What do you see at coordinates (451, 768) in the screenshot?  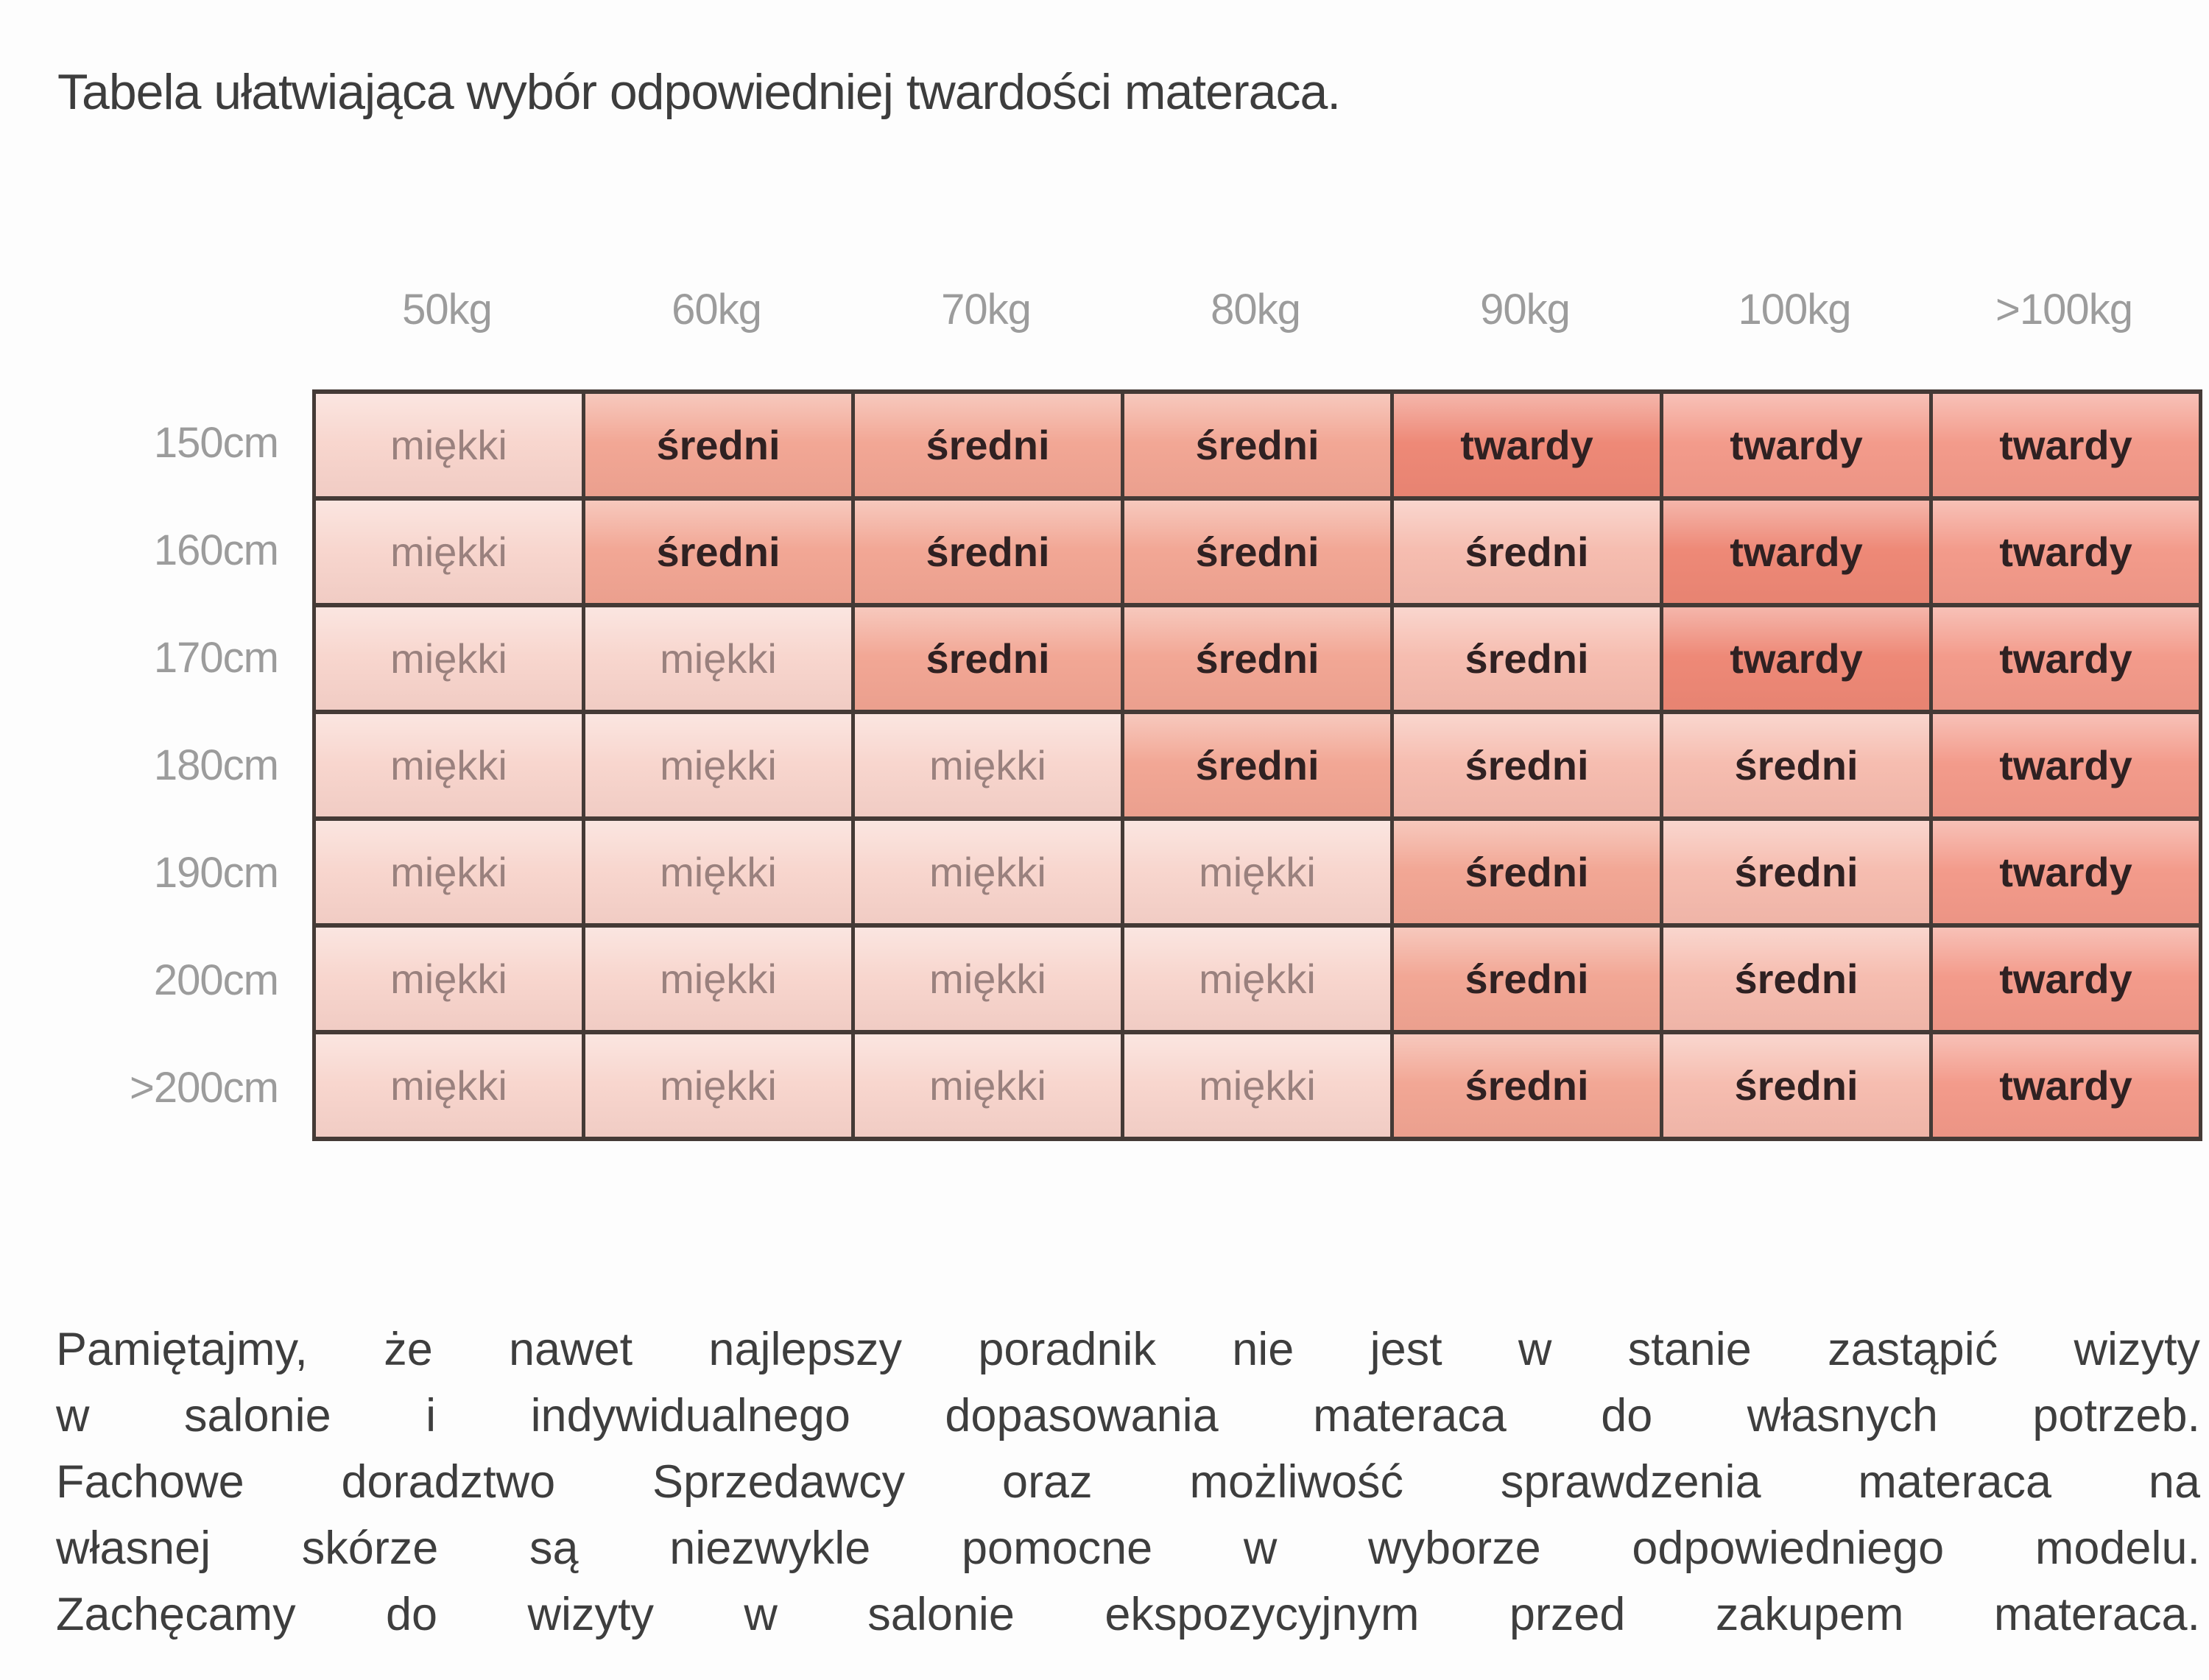 I see `table-cell-180cm-50kg: miękki` at bounding box center [451, 768].